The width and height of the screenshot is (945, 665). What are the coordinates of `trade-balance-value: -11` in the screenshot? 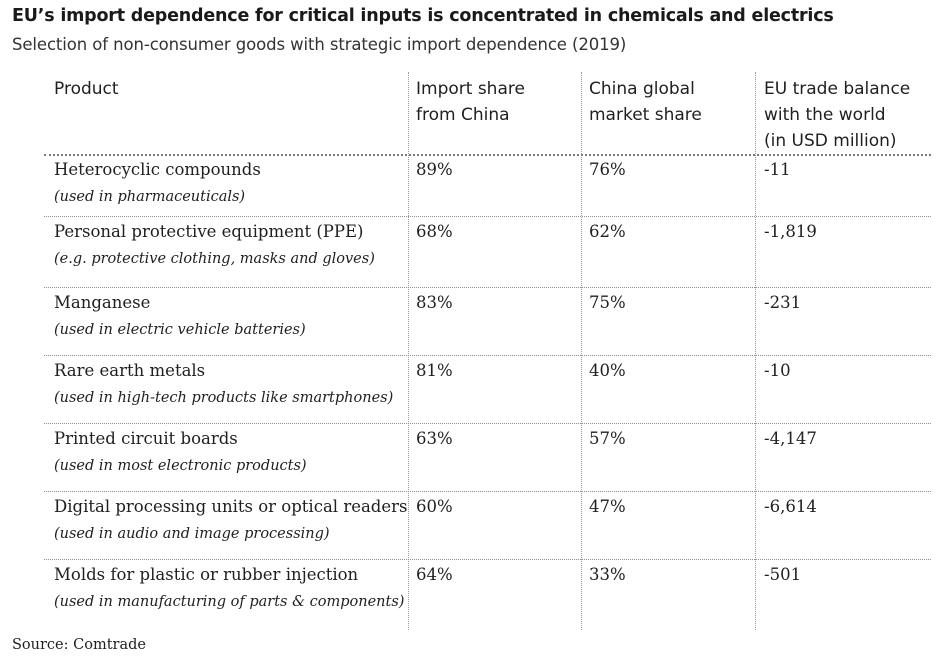 It's located at (777, 169).